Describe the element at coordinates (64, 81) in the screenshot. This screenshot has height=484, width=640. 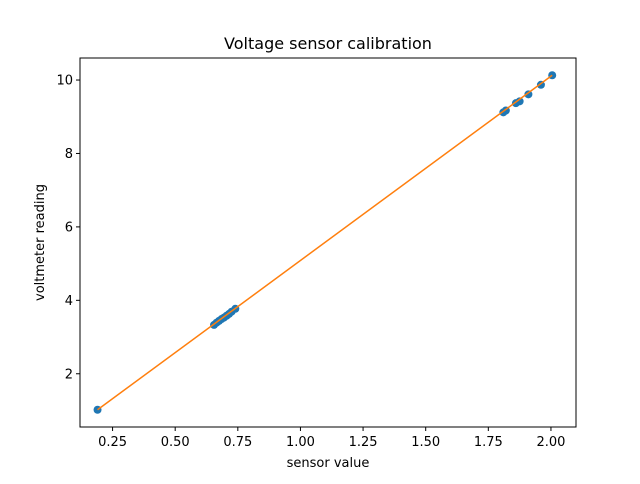
I see `y-tick-label: 10` at that location.